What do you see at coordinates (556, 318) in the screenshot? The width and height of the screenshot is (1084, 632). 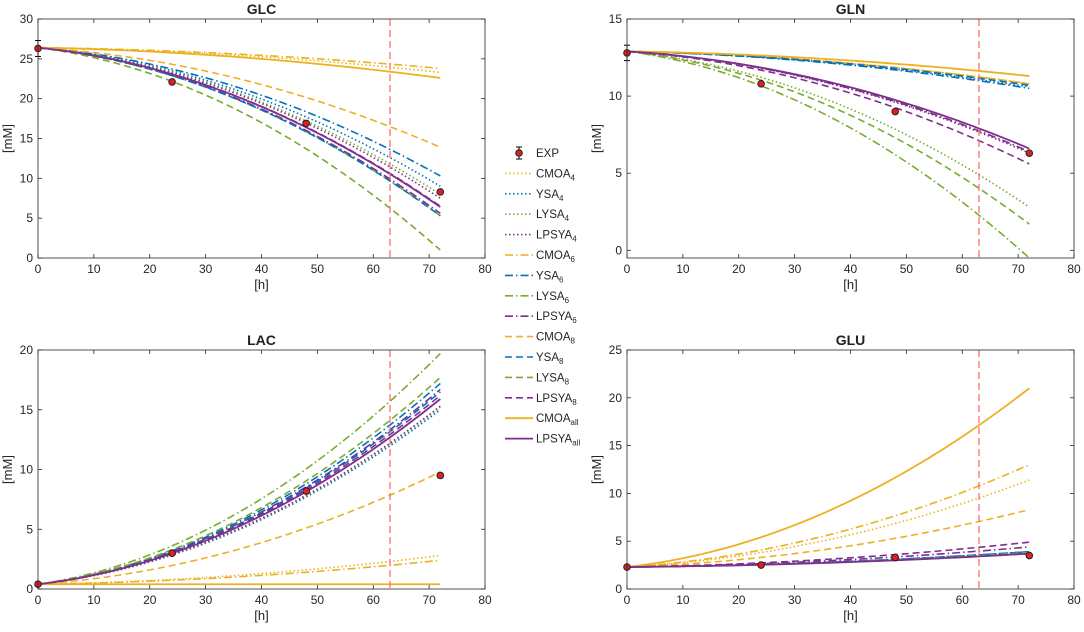 I see `legend-label: LPSYA6` at bounding box center [556, 318].